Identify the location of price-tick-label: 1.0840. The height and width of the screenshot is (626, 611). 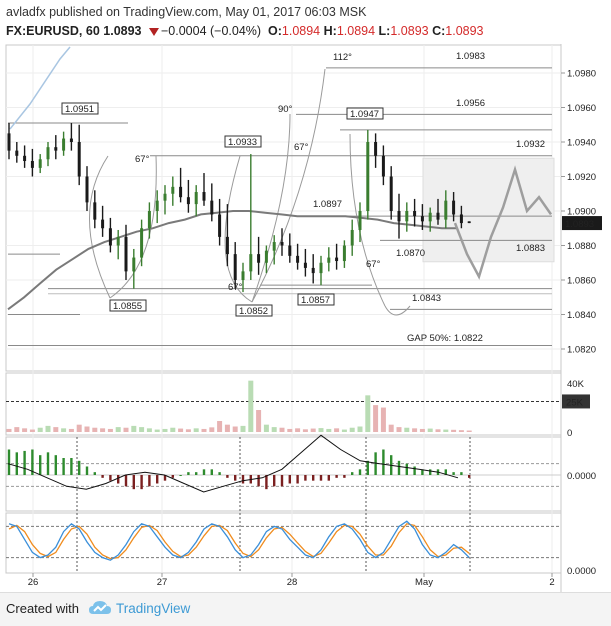
(581, 315).